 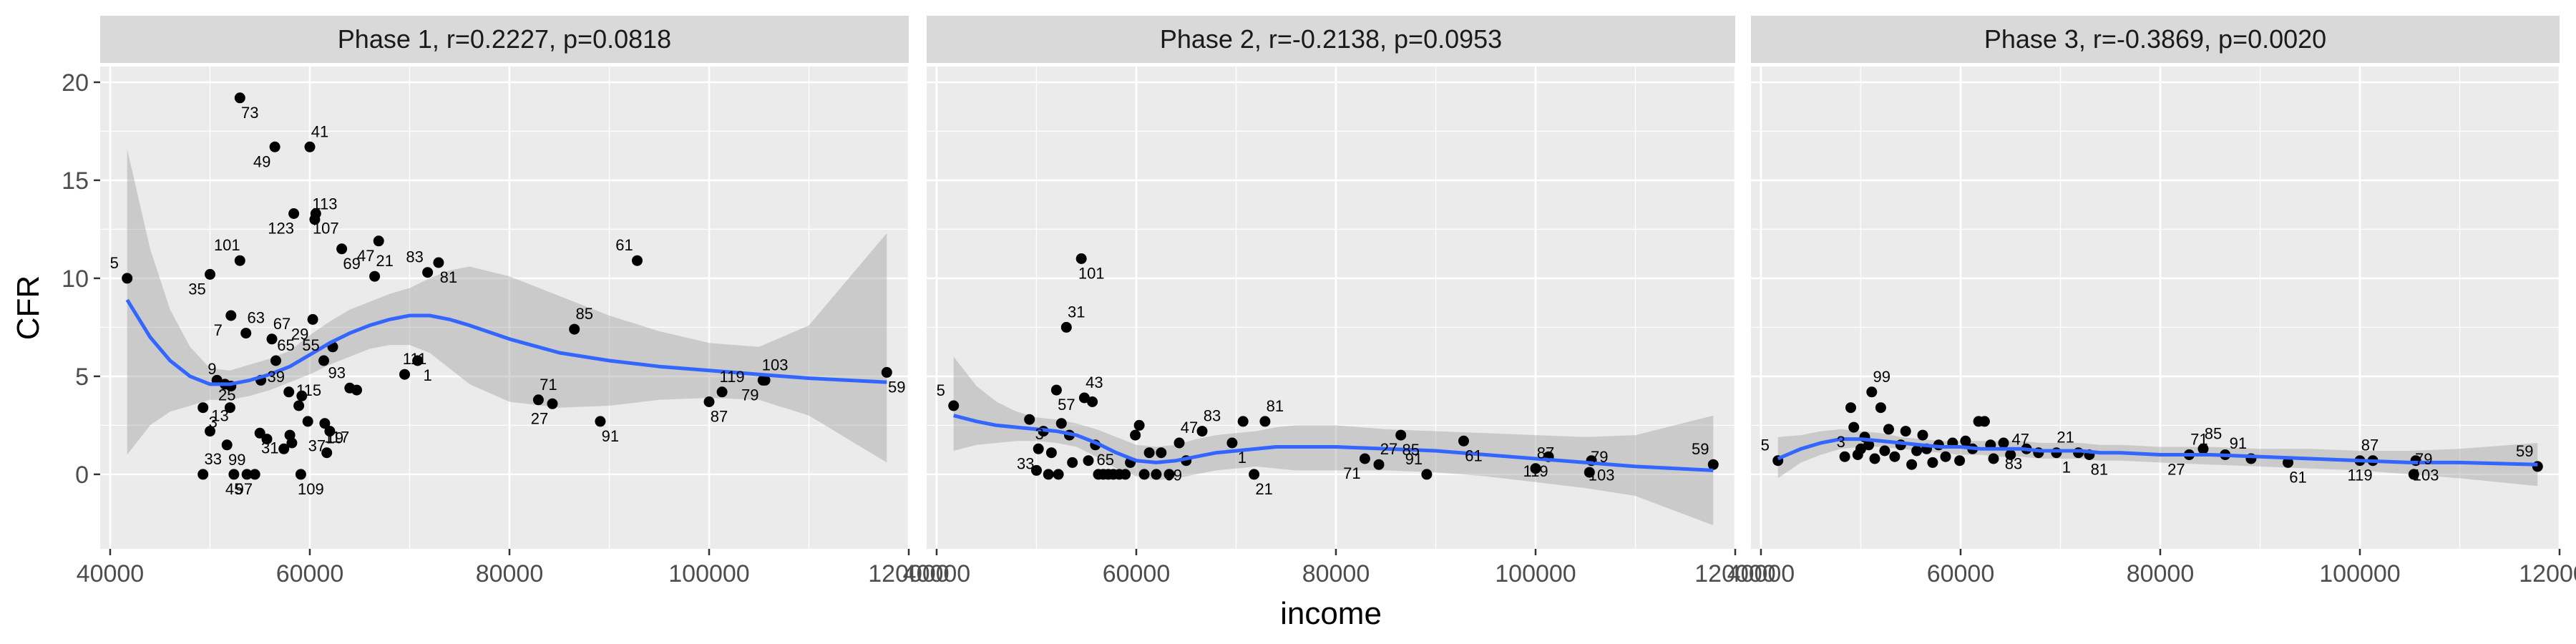 I want to click on point-label-39: 39, so click(x=275, y=377).